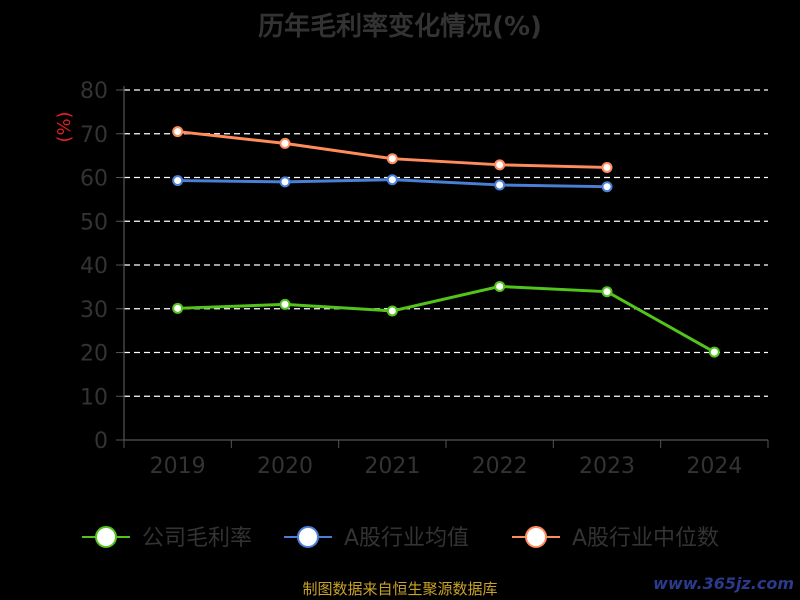  What do you see at coordinates (94, 222) in the screenshot?
I see `y-tick-label: 50` at bounding box center [94, 222].